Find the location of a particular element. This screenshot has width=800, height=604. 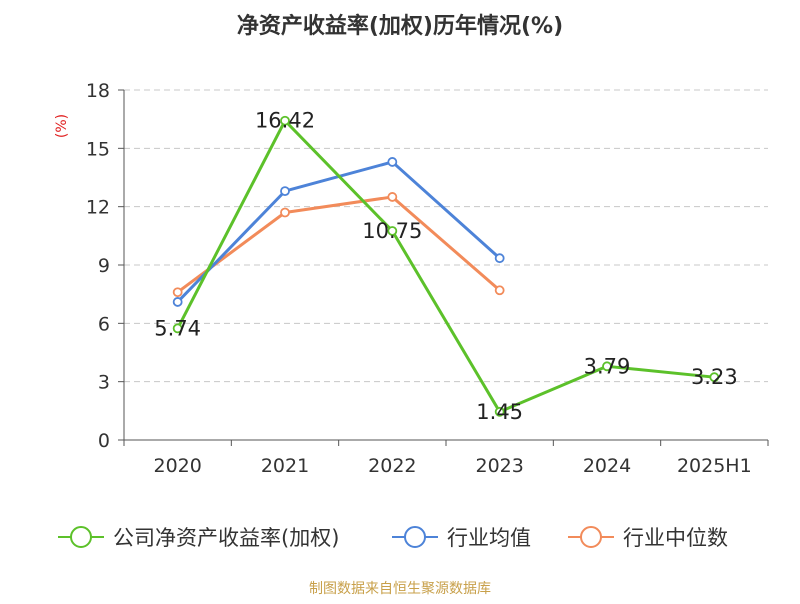

data-label: 16.42 is located at coordinates (285, 121).